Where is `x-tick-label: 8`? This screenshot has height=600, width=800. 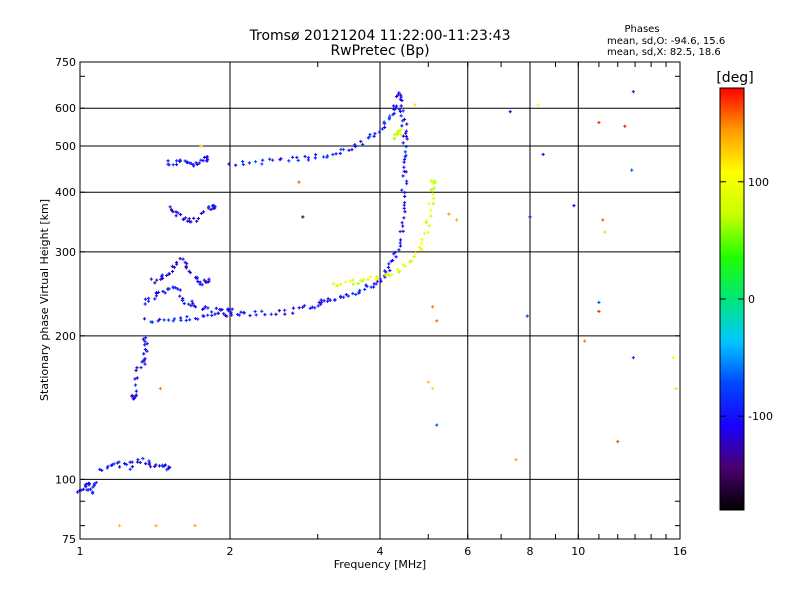
x-tick-label: 8 is located at coordinates (530, 551).